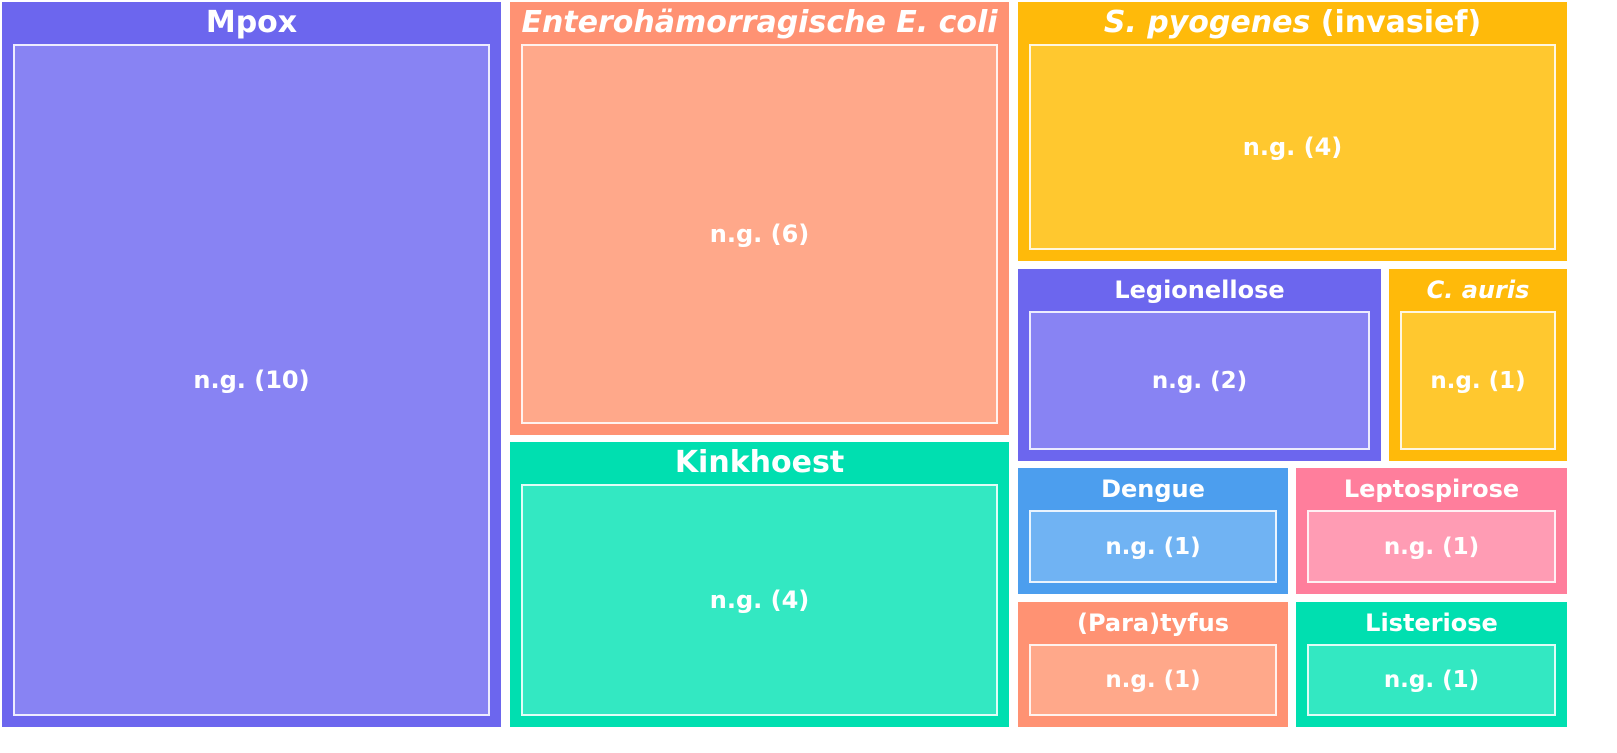 This screenshot has width=1617, height=753. I want to click on treemap-cell-c-auris: C. auris n.g. (1), so click(1478, 365).